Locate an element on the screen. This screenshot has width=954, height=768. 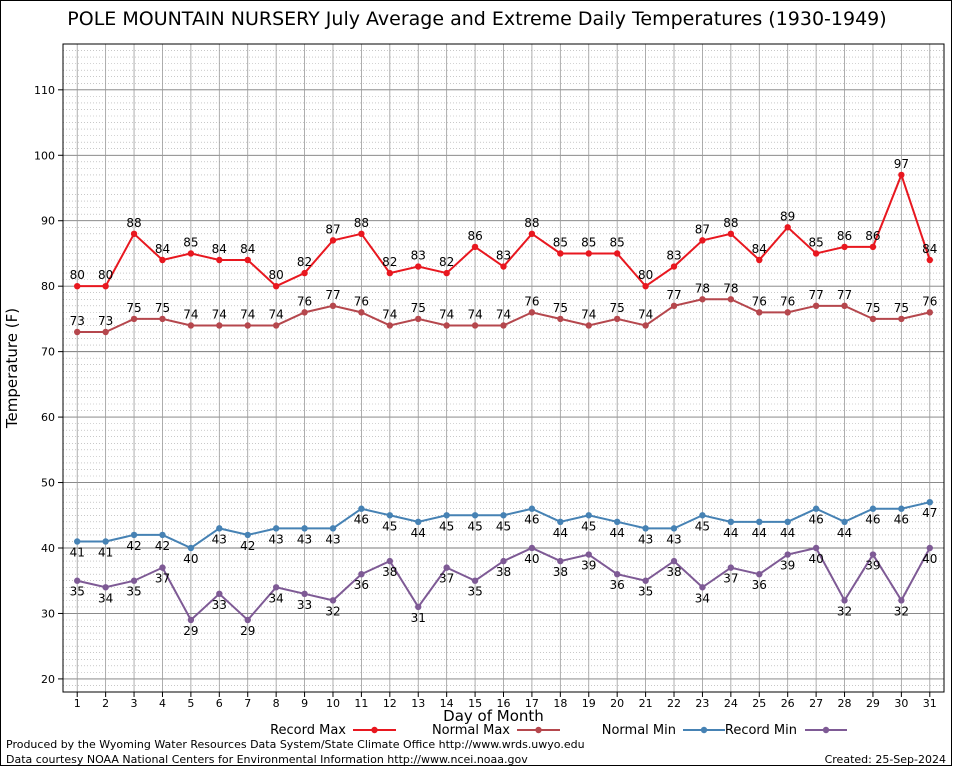
data-label: 85 is located at coordinates (560, 242).